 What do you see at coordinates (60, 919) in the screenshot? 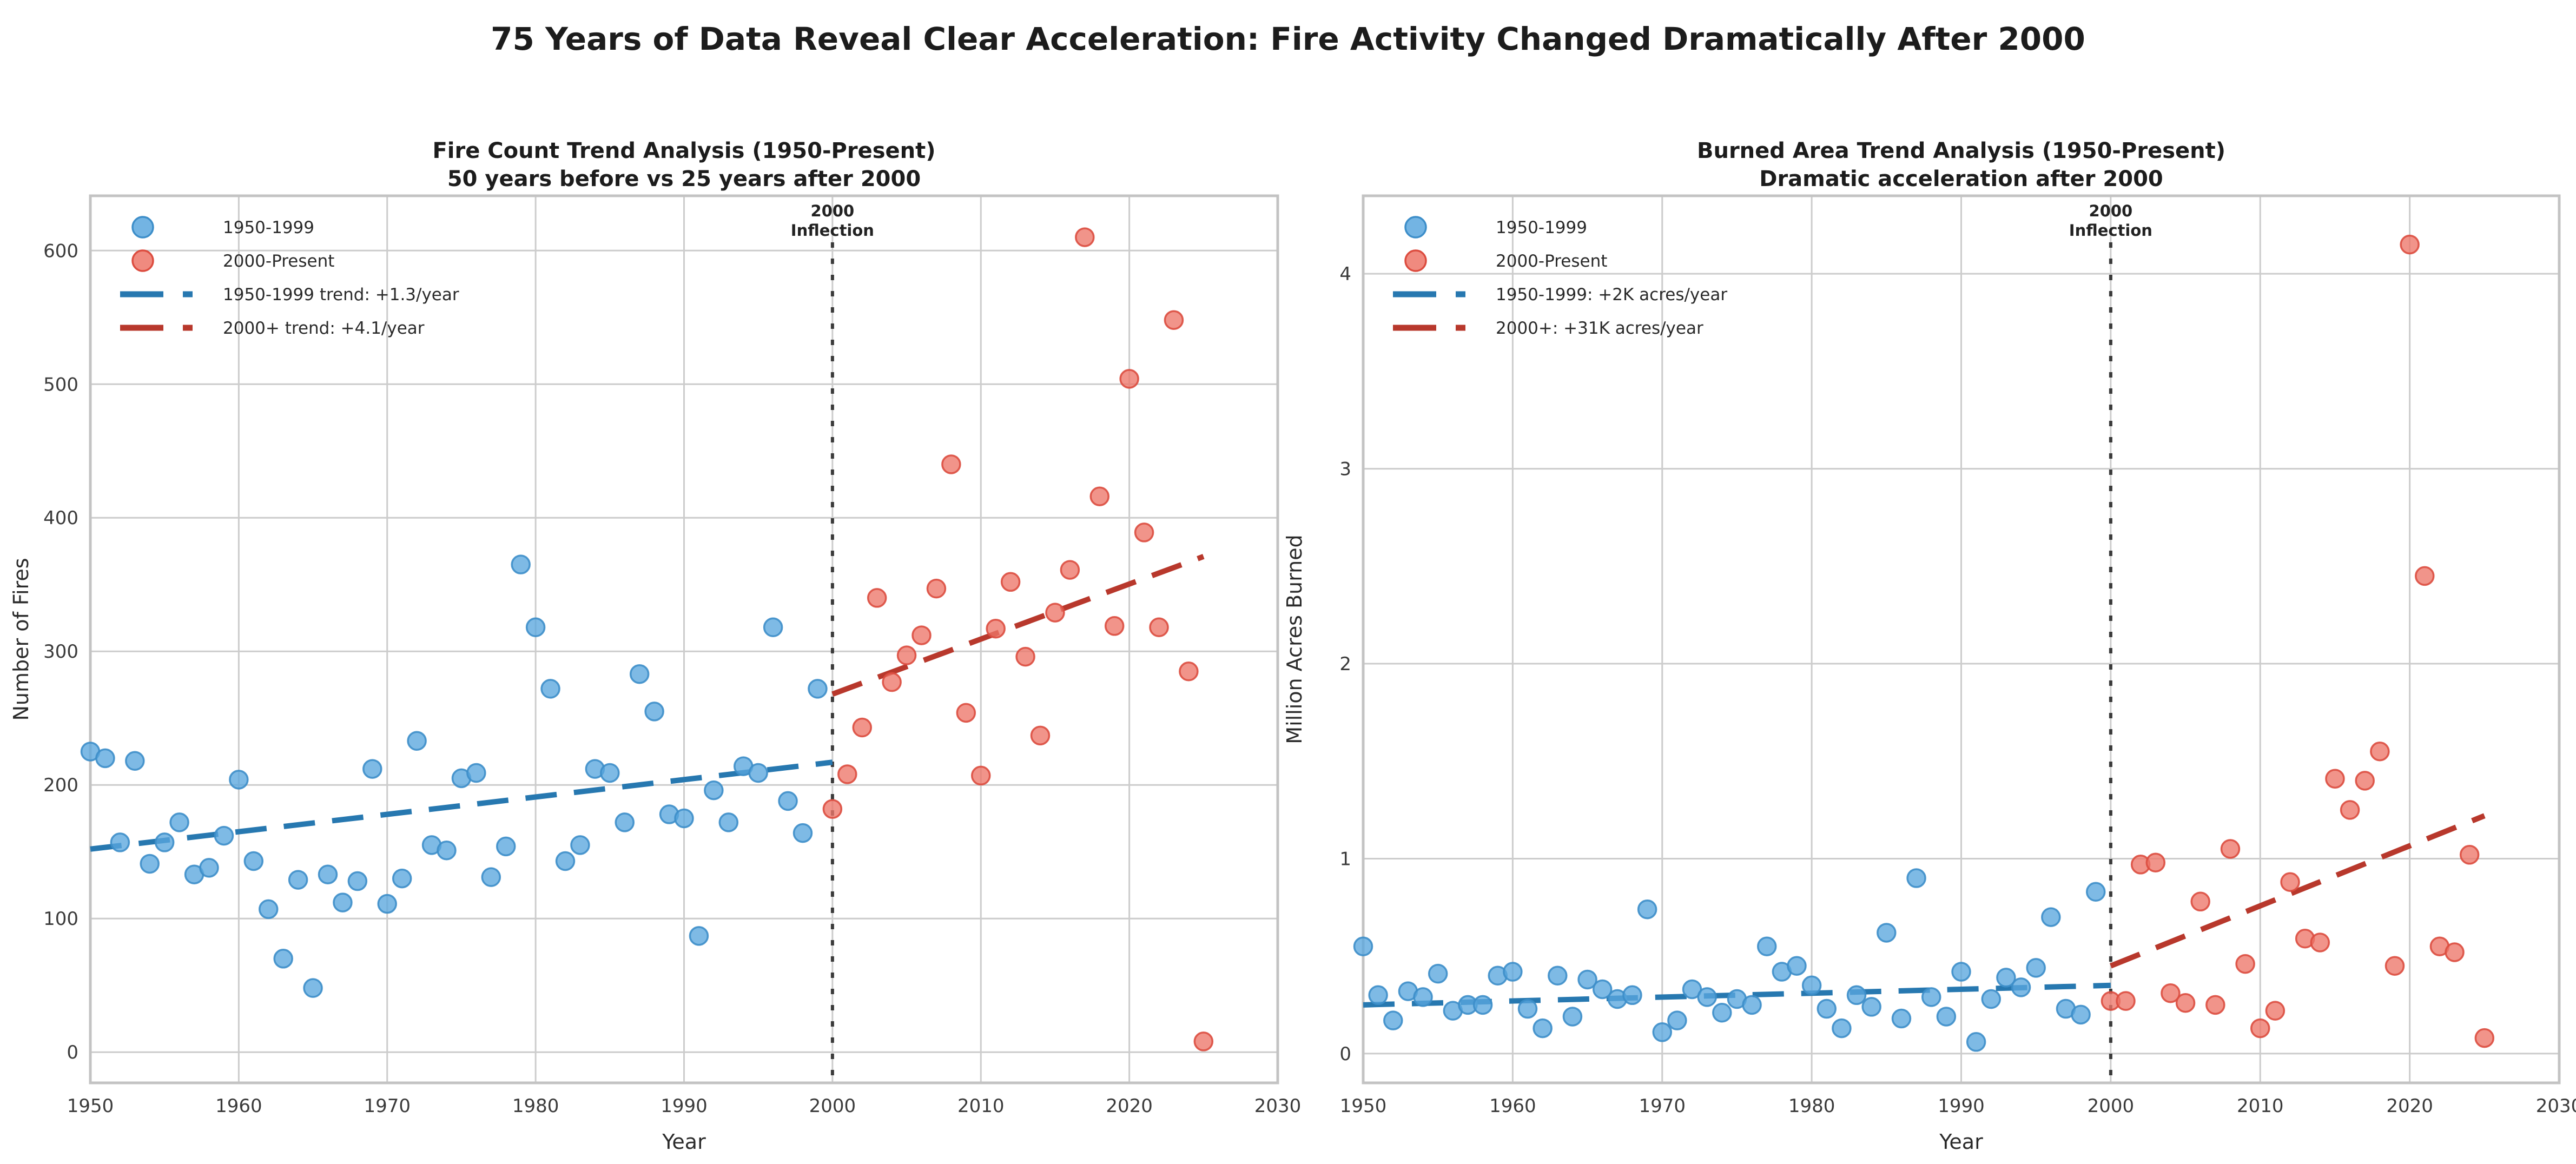
I see `y-tick-label: 100` at bounding box center [60, 919].